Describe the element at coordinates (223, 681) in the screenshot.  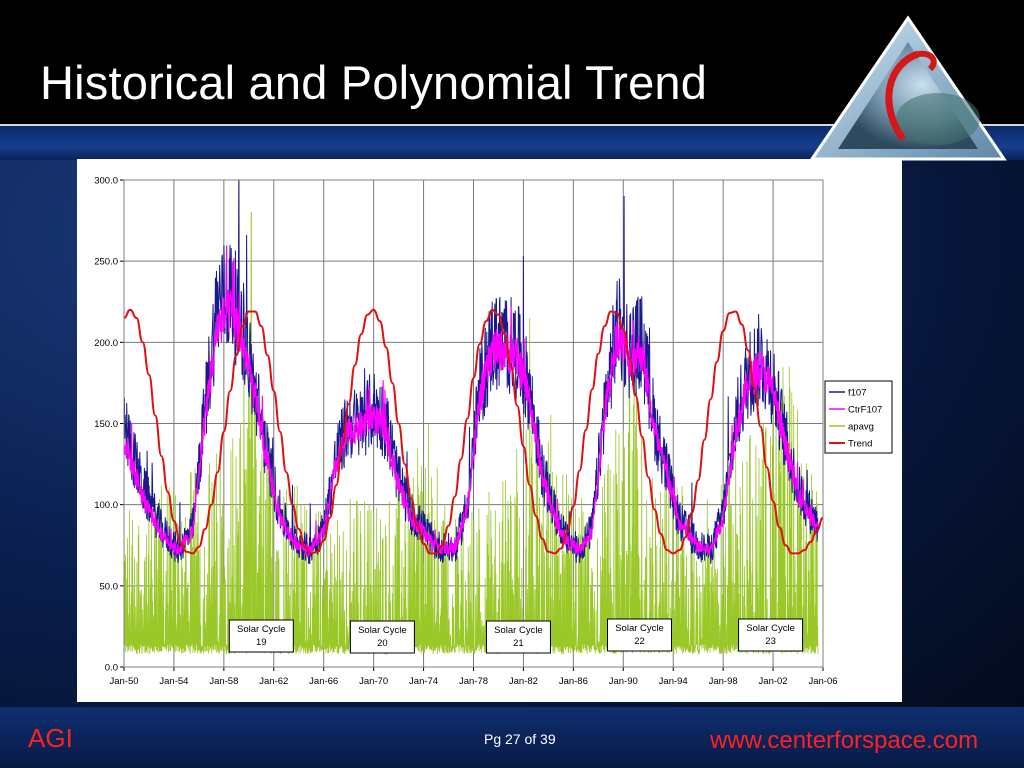
I see `x-tick-label: Jan-58` at that location.